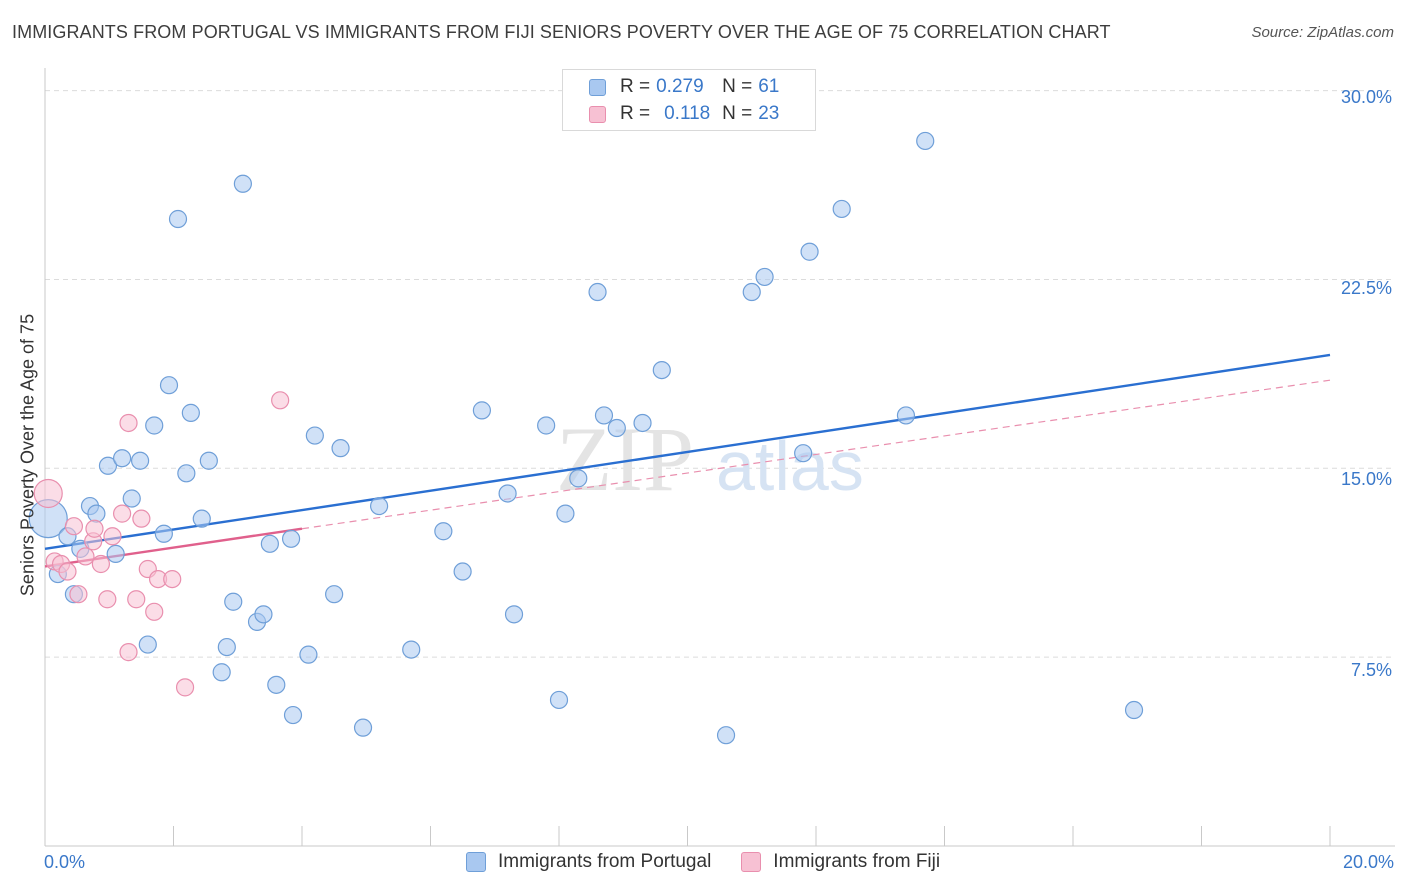 This screenshot has width=1406, height=892. I want to click on legend-row-portugal: R = 0.279 N = 61, so click(684, 87).